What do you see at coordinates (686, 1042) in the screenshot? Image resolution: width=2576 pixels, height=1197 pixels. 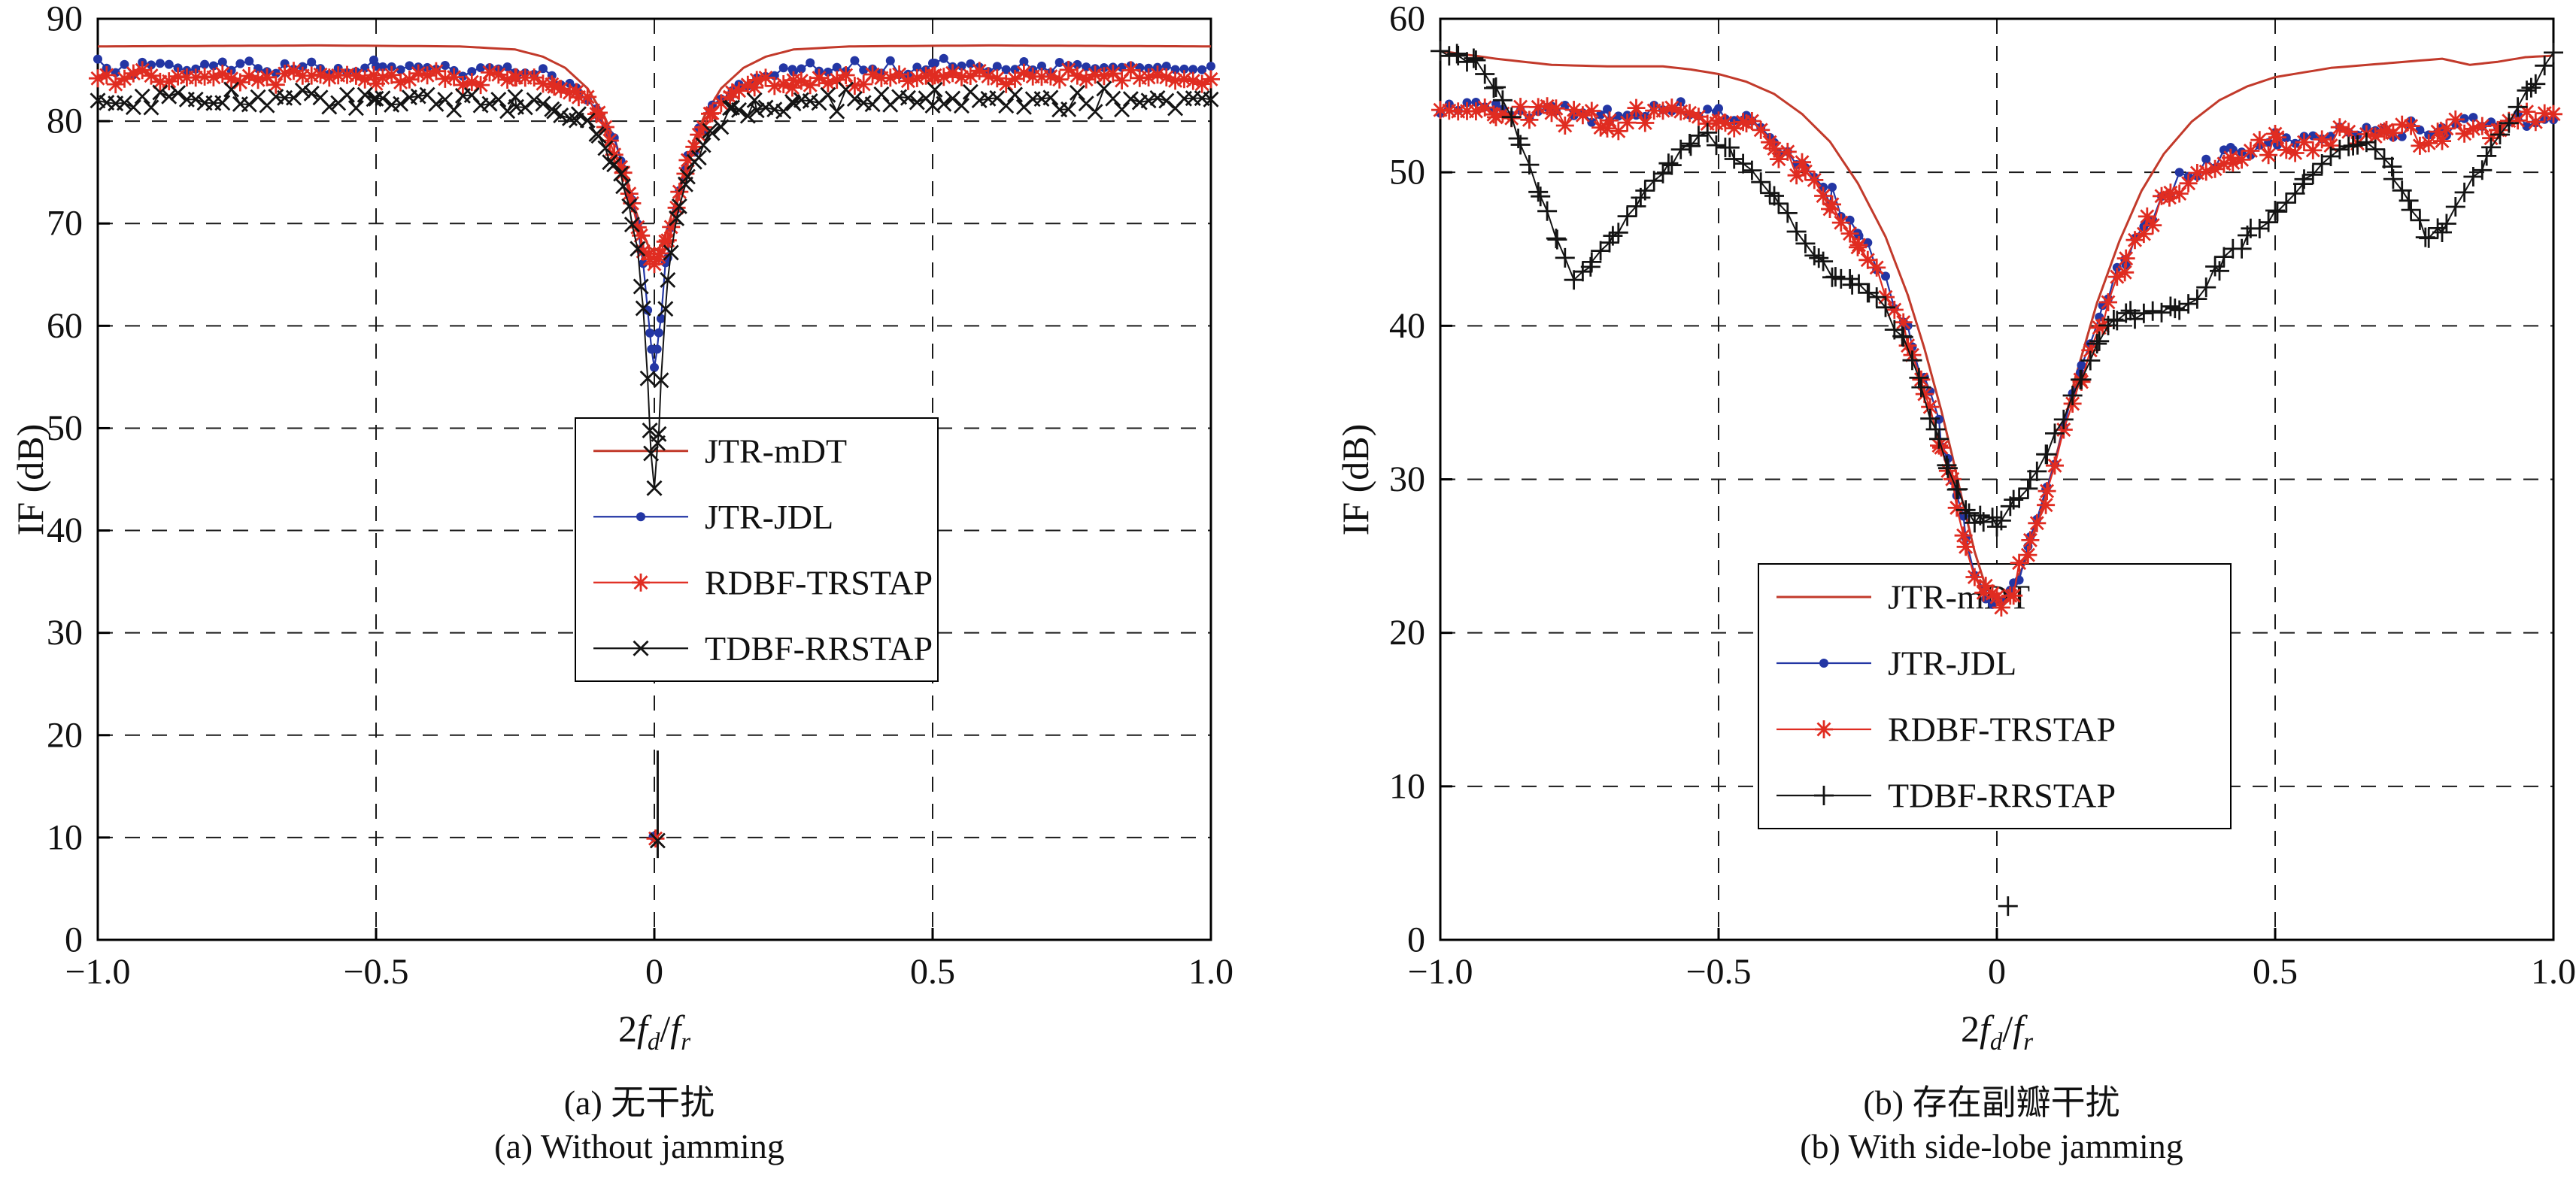 I see `xlabel-a-sub2: r` at bounding box center [686, 1042].